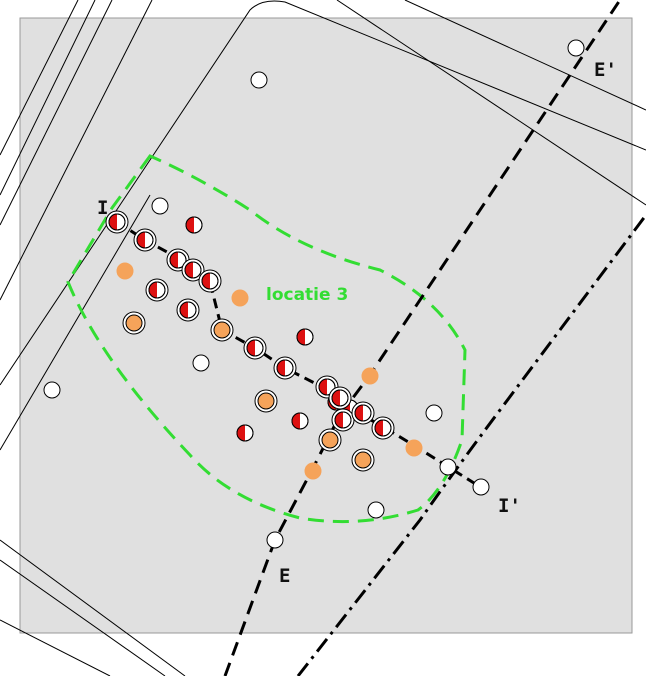  What do you see at coordinates (509, 506) in the screenshot?
I see `profile-label-i-end: I'` at bounding box center [509, 506].